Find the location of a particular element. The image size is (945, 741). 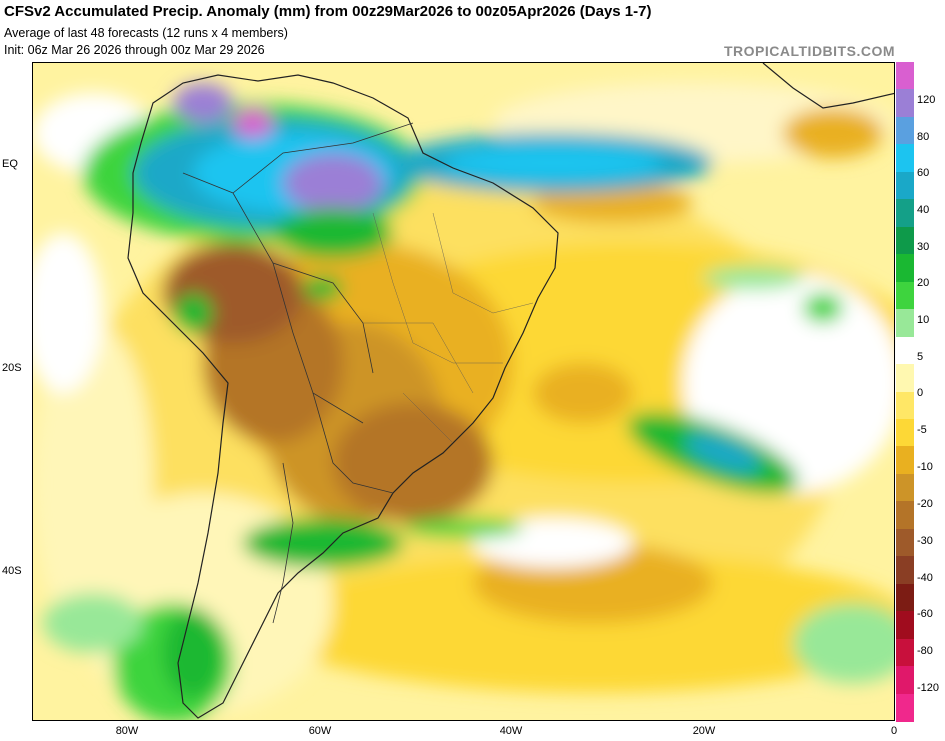

colorbar-tick-label: -30 is located at coordinates (925, 541).